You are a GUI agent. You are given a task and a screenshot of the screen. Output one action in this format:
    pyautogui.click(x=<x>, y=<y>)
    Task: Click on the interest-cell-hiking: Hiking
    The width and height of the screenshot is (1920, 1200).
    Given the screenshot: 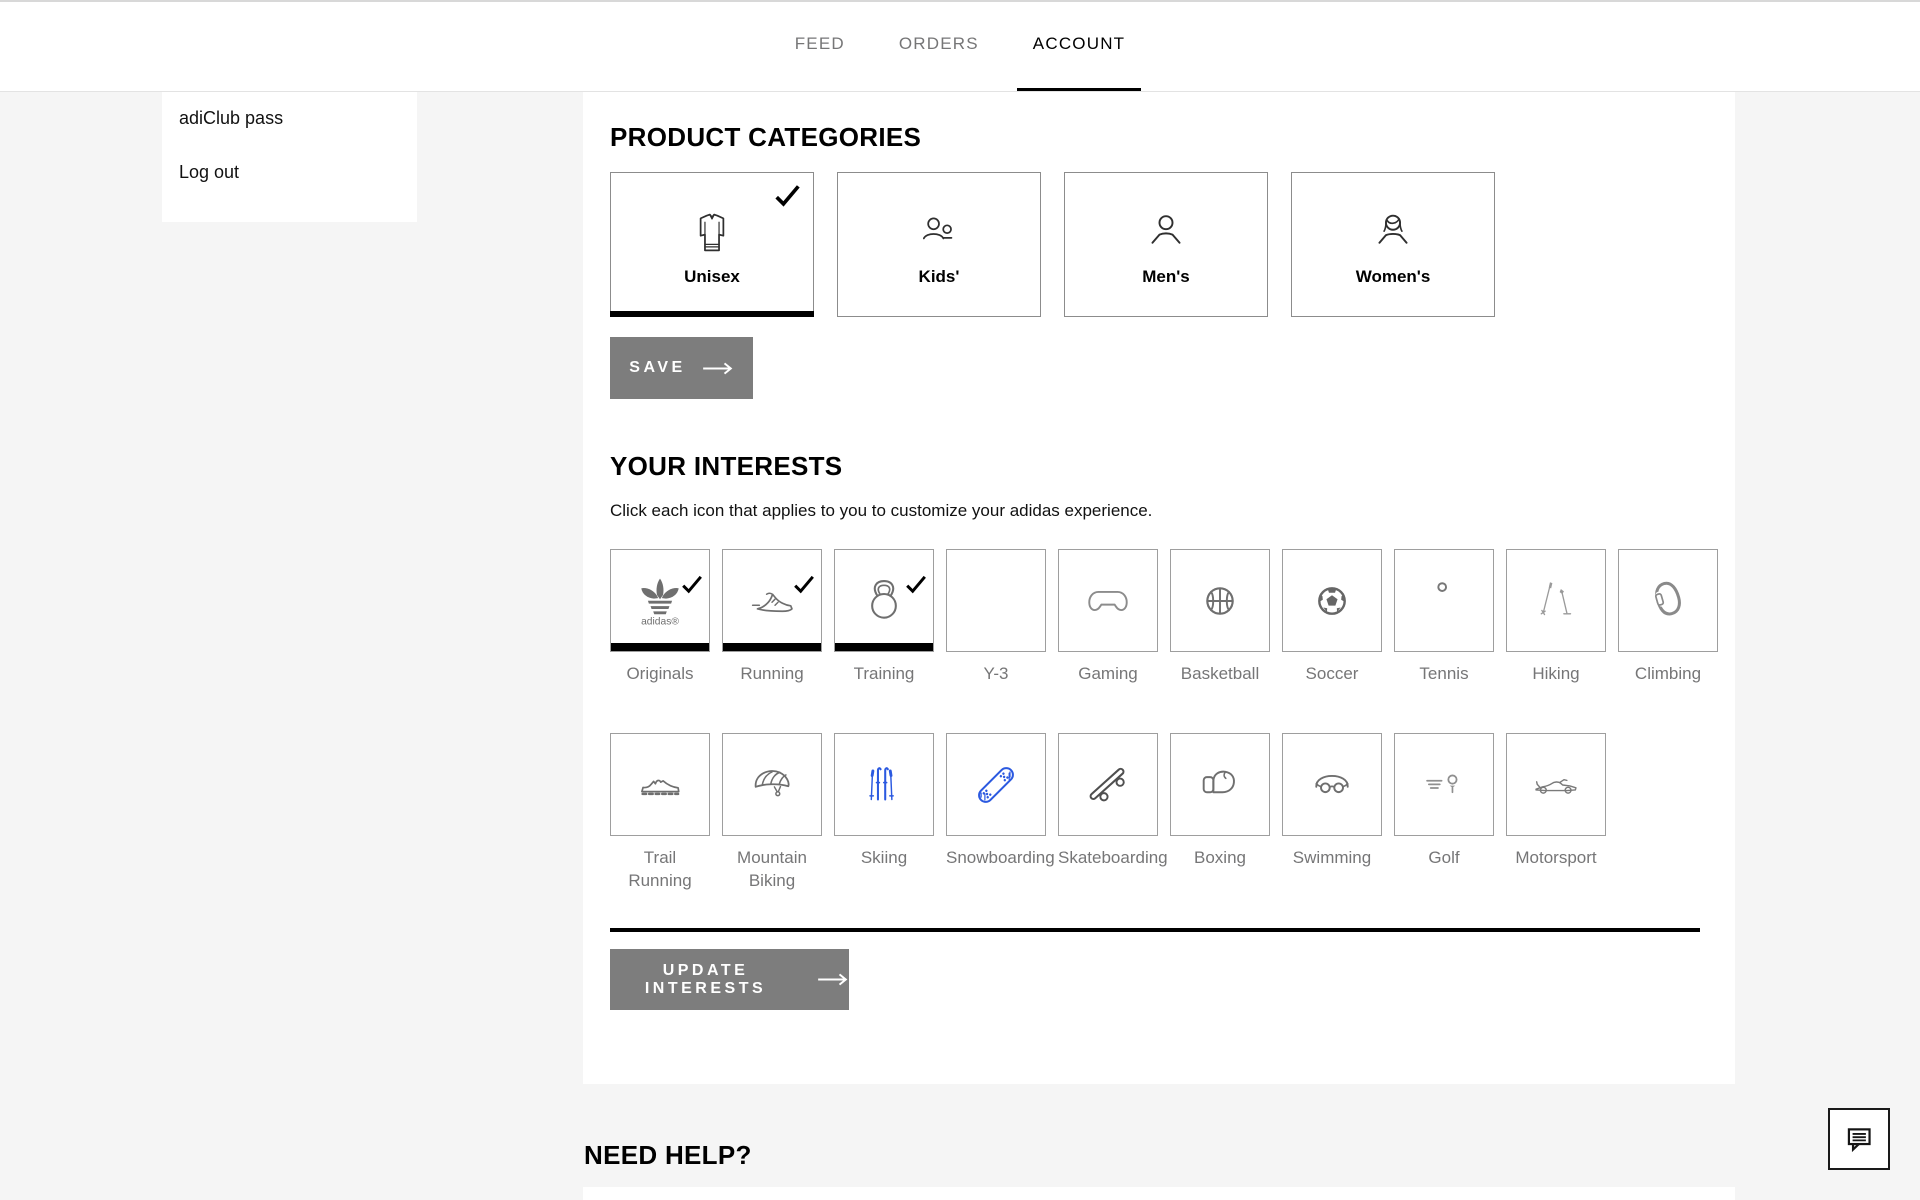 What is the action you would take?
    pyautogui.click(x=1556, y=617)
    